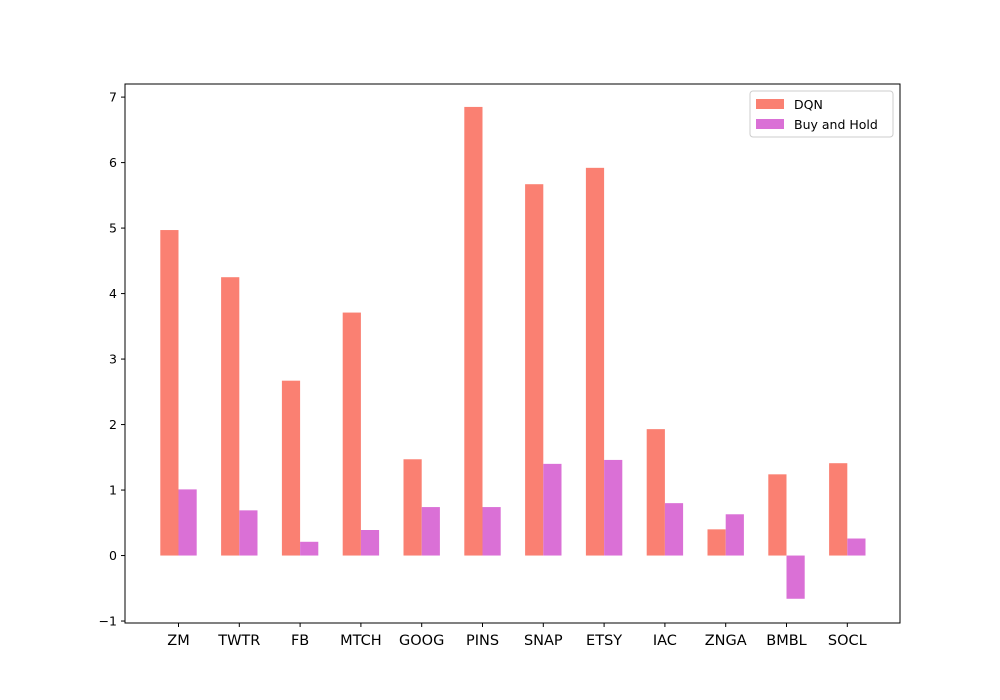 The height and width of the screenshot is (700, 1000). I want to click on y-tick-label: 6, so click(113, 162).